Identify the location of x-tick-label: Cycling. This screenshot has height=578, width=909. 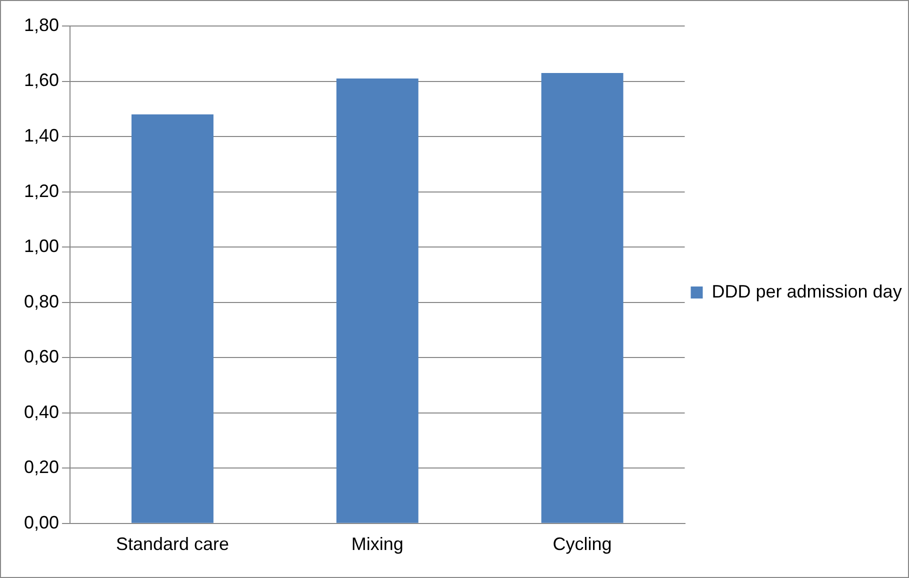
(582, 544).